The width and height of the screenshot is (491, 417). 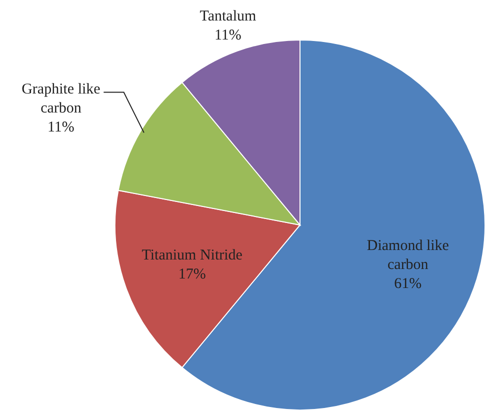 What do you see at coordinates (408, 284) in the screenshot?
I see `data-label: 61%` at bounding box center [408, 284].